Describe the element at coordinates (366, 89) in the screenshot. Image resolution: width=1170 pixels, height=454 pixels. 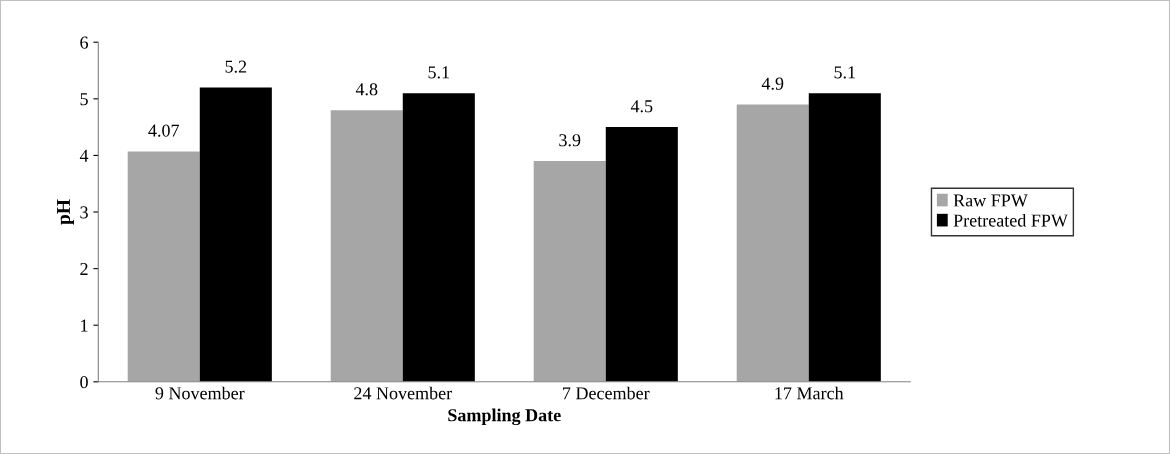
I see `data-label: 4.8` at that location.